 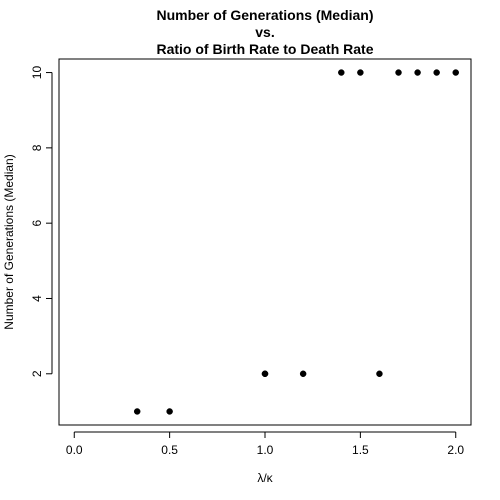 What do you see at coordinates (264, 15) in the screenshot?
I see `chart-title-line-1: Number of Generations (Median)` at bounding box center [264, 15].